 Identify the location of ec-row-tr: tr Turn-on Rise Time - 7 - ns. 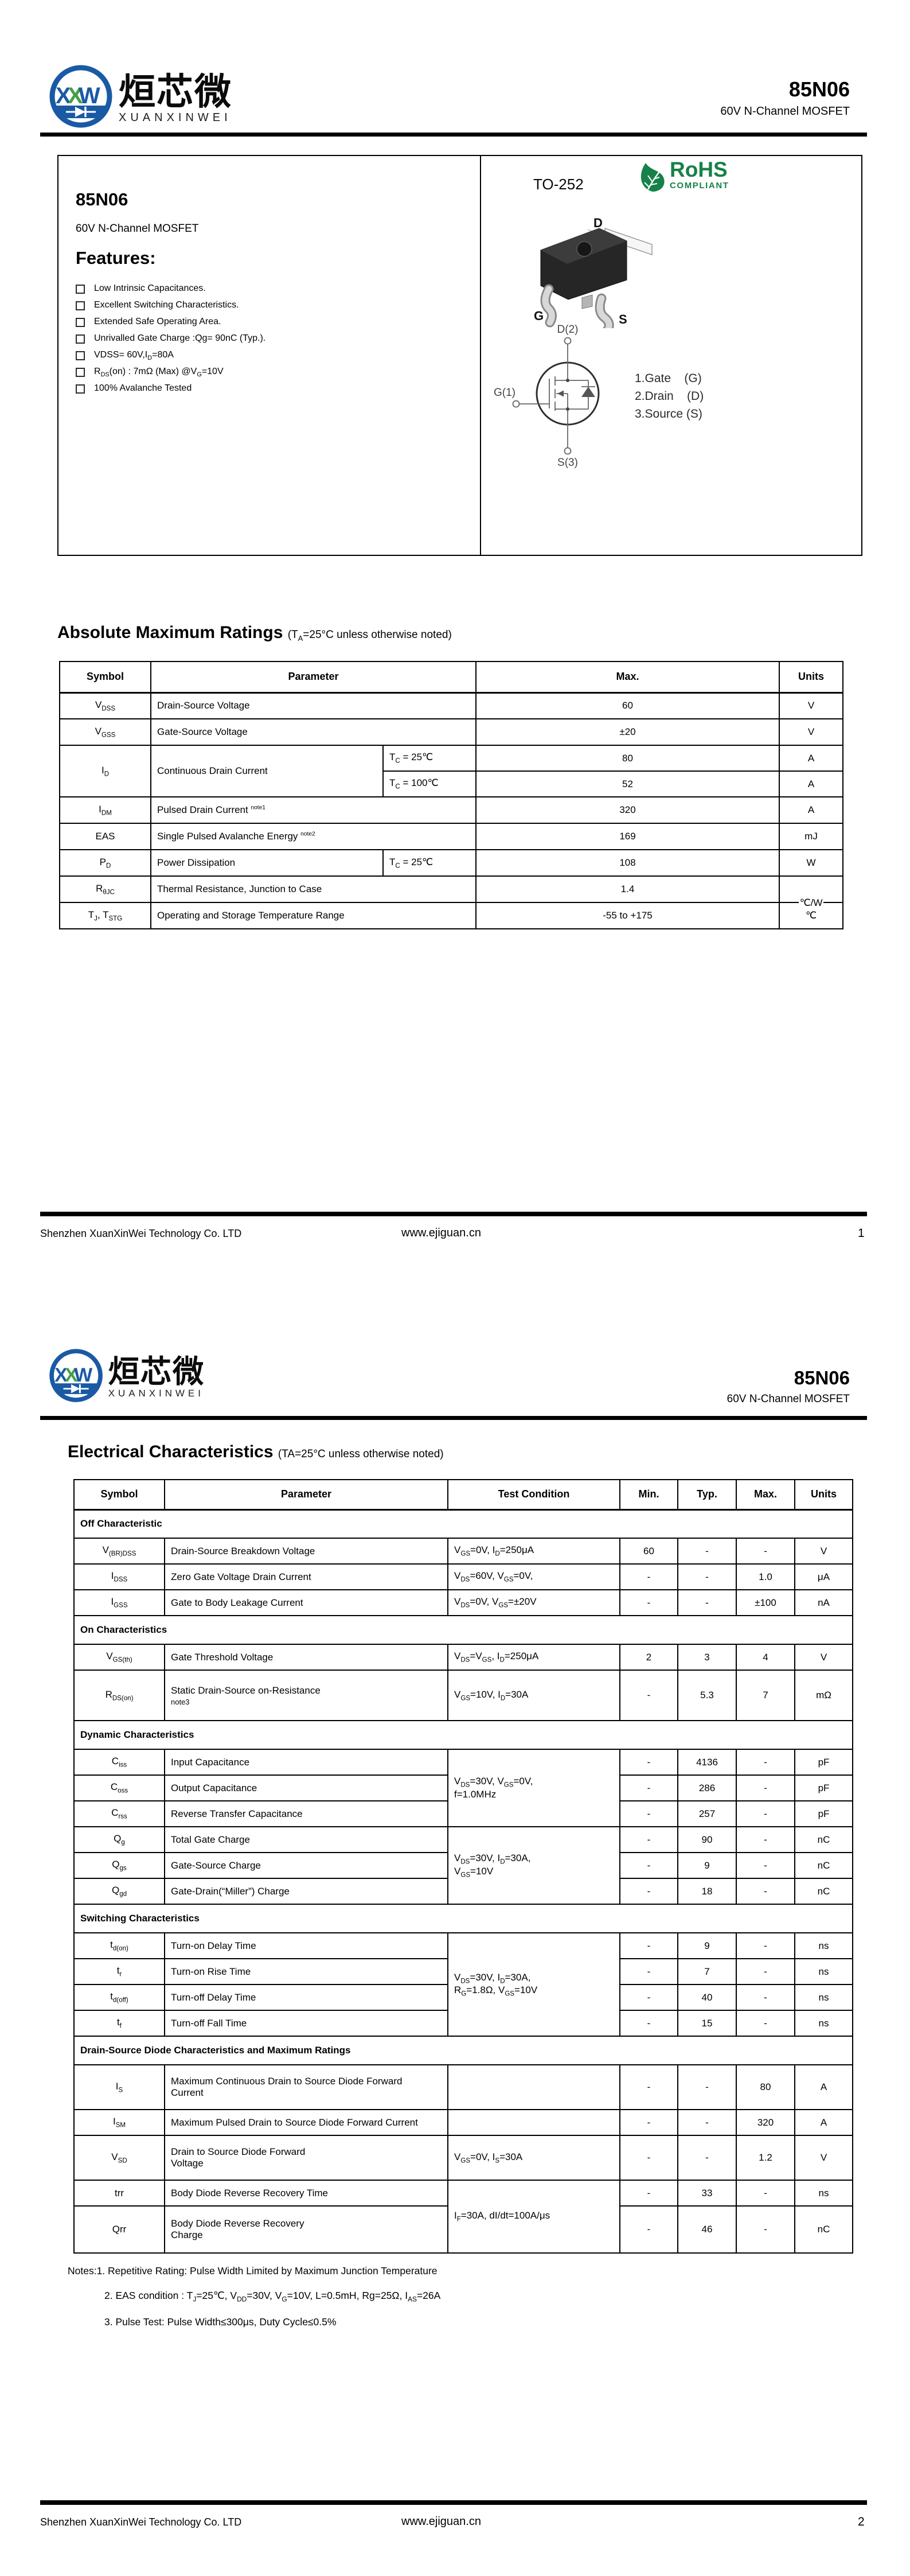
(463, 1971).